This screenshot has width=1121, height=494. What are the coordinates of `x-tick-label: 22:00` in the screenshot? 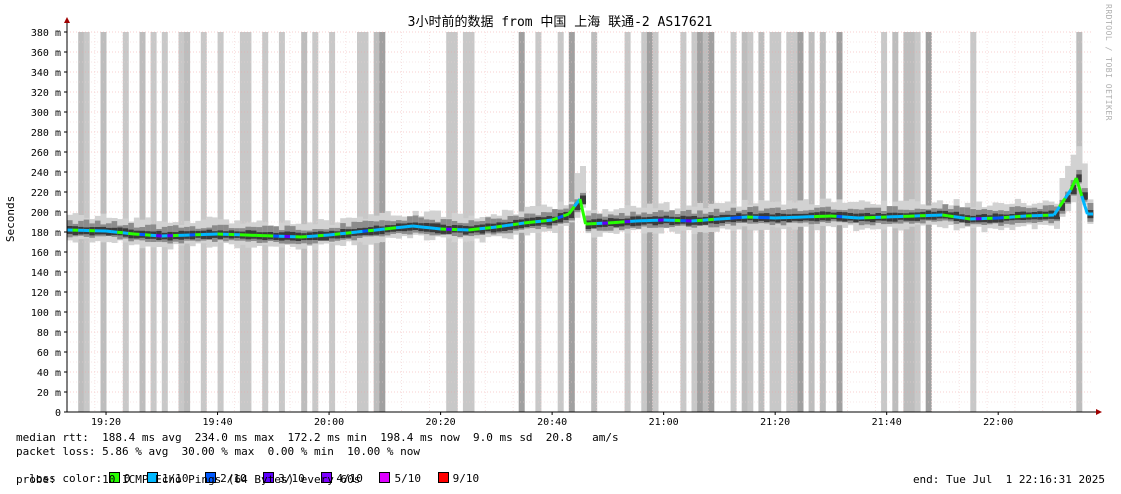 It's located at (998, 422).